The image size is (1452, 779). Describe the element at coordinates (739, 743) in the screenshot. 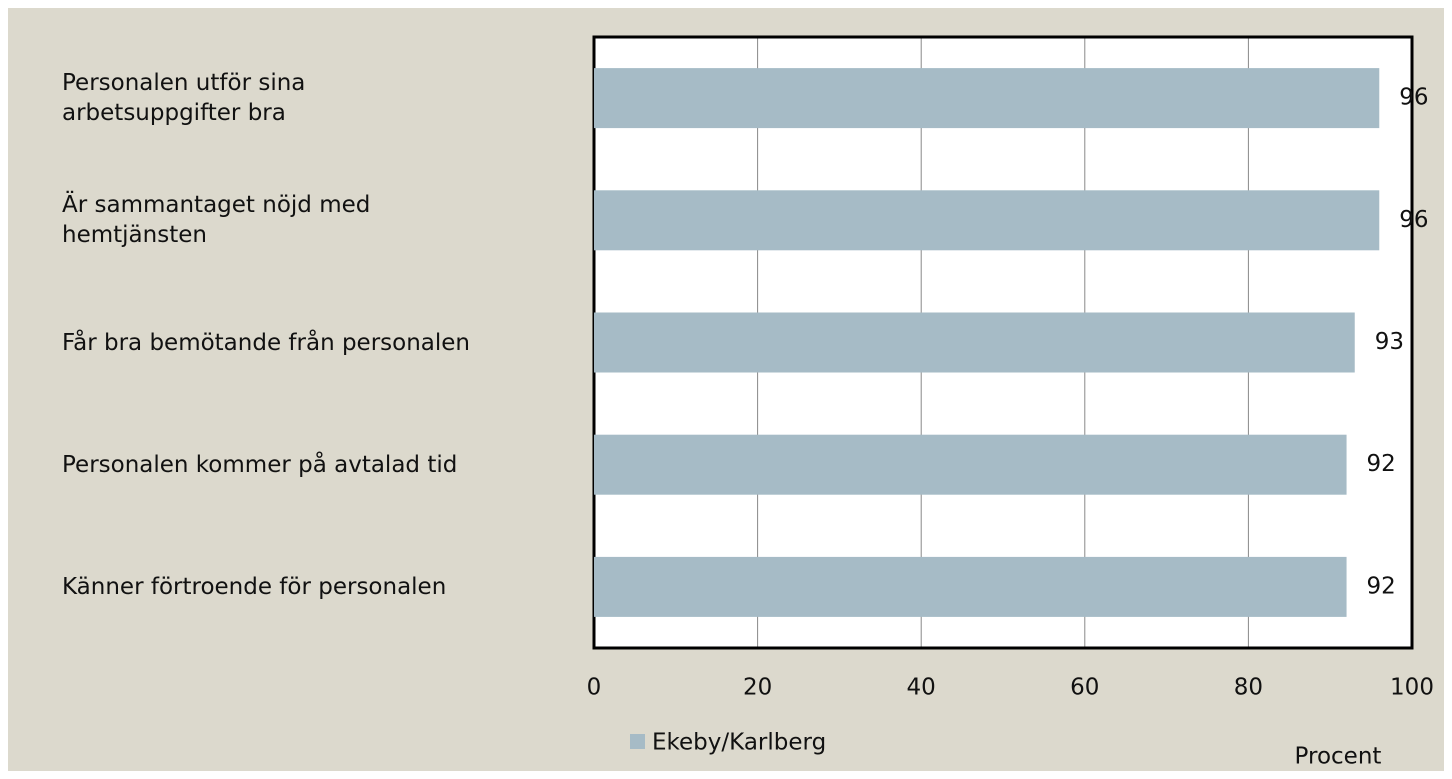

I see `legend-label: Ekeby/Karlberg` at that location.